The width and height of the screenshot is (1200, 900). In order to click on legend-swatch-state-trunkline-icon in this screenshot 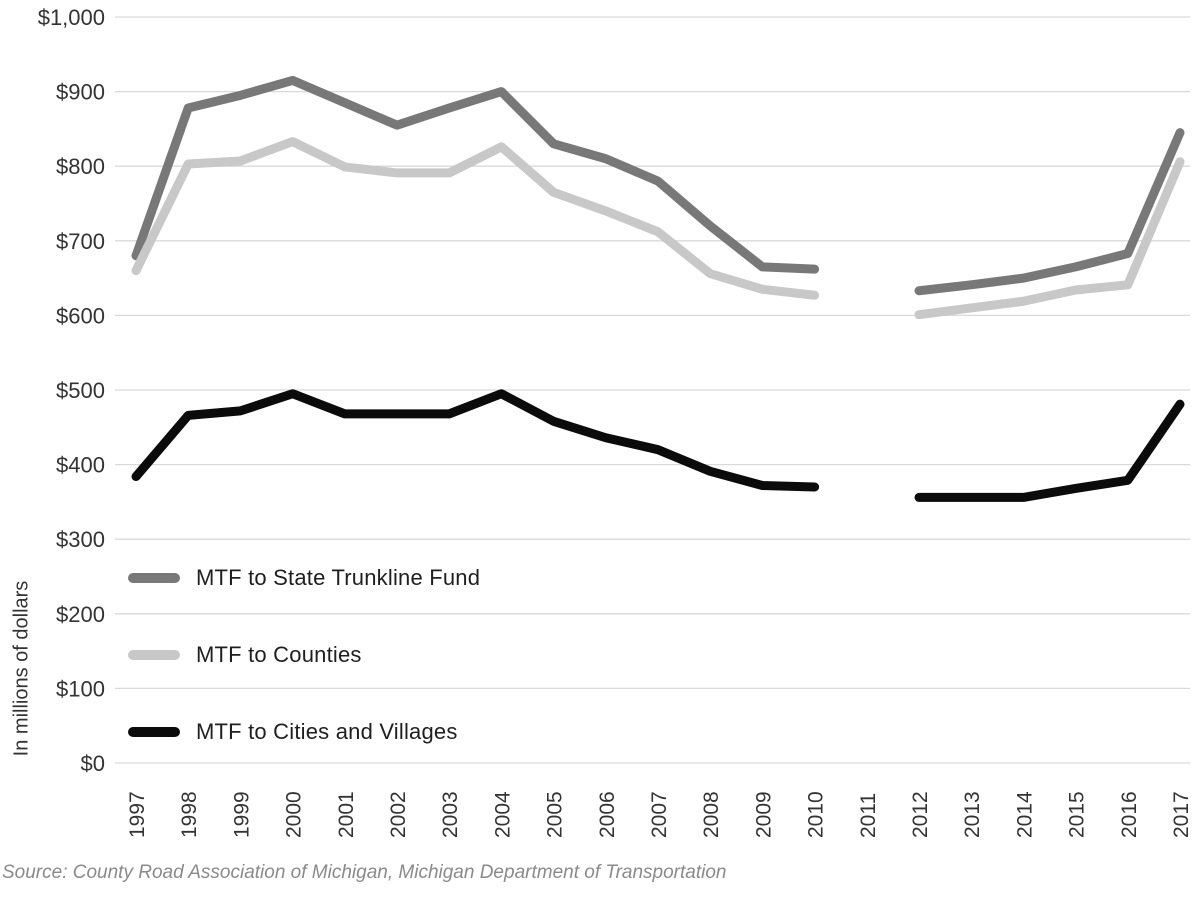, I will do `click(154, 578)`.